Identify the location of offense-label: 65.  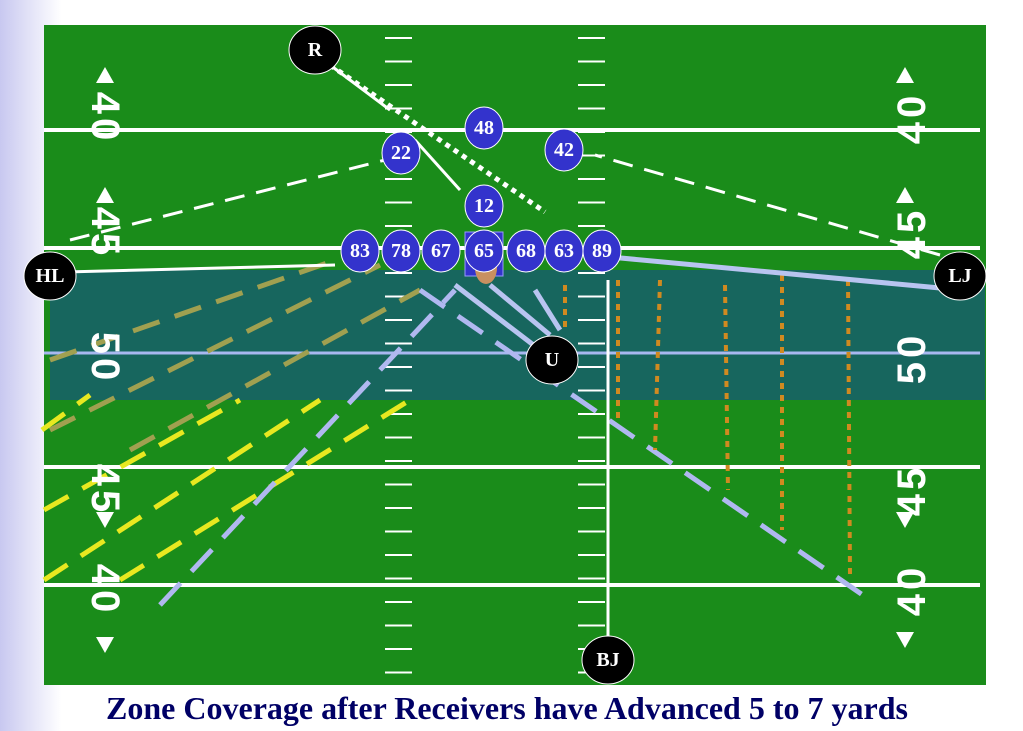
(484, 251).